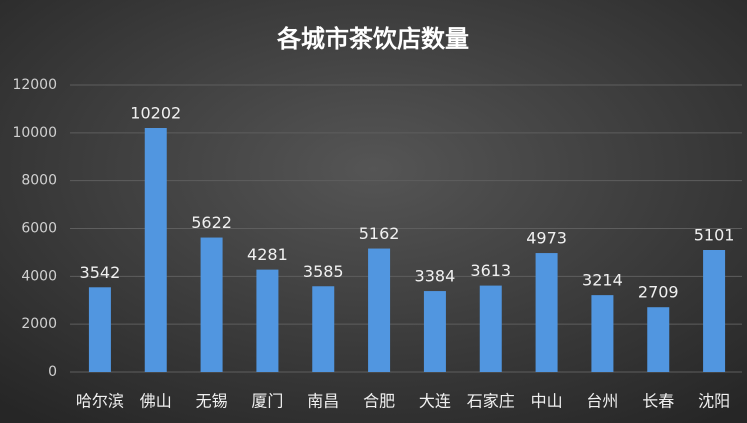  Describe the element at coordinates (379, 233) in the screenshot. I see `value-label: 5162` at that location.